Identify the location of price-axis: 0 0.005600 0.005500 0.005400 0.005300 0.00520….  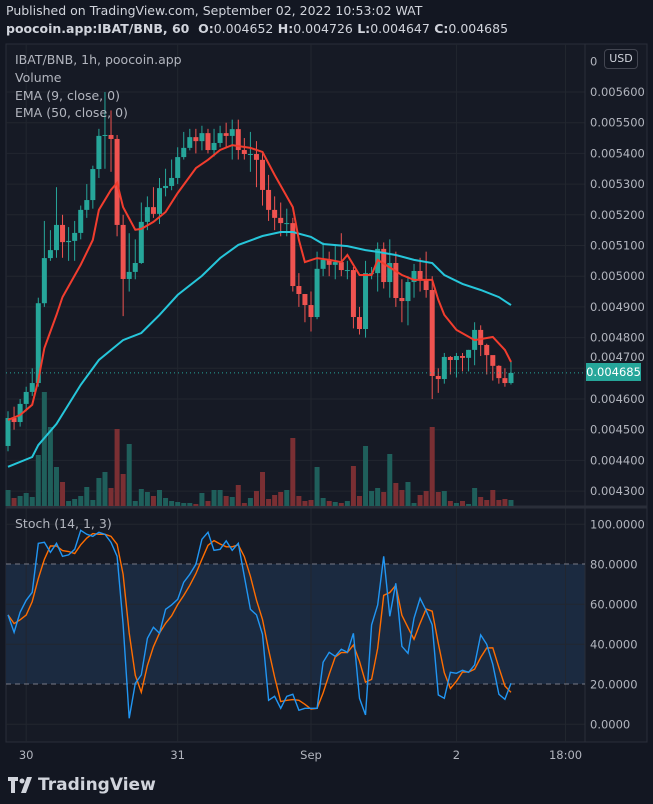
(617, 276).